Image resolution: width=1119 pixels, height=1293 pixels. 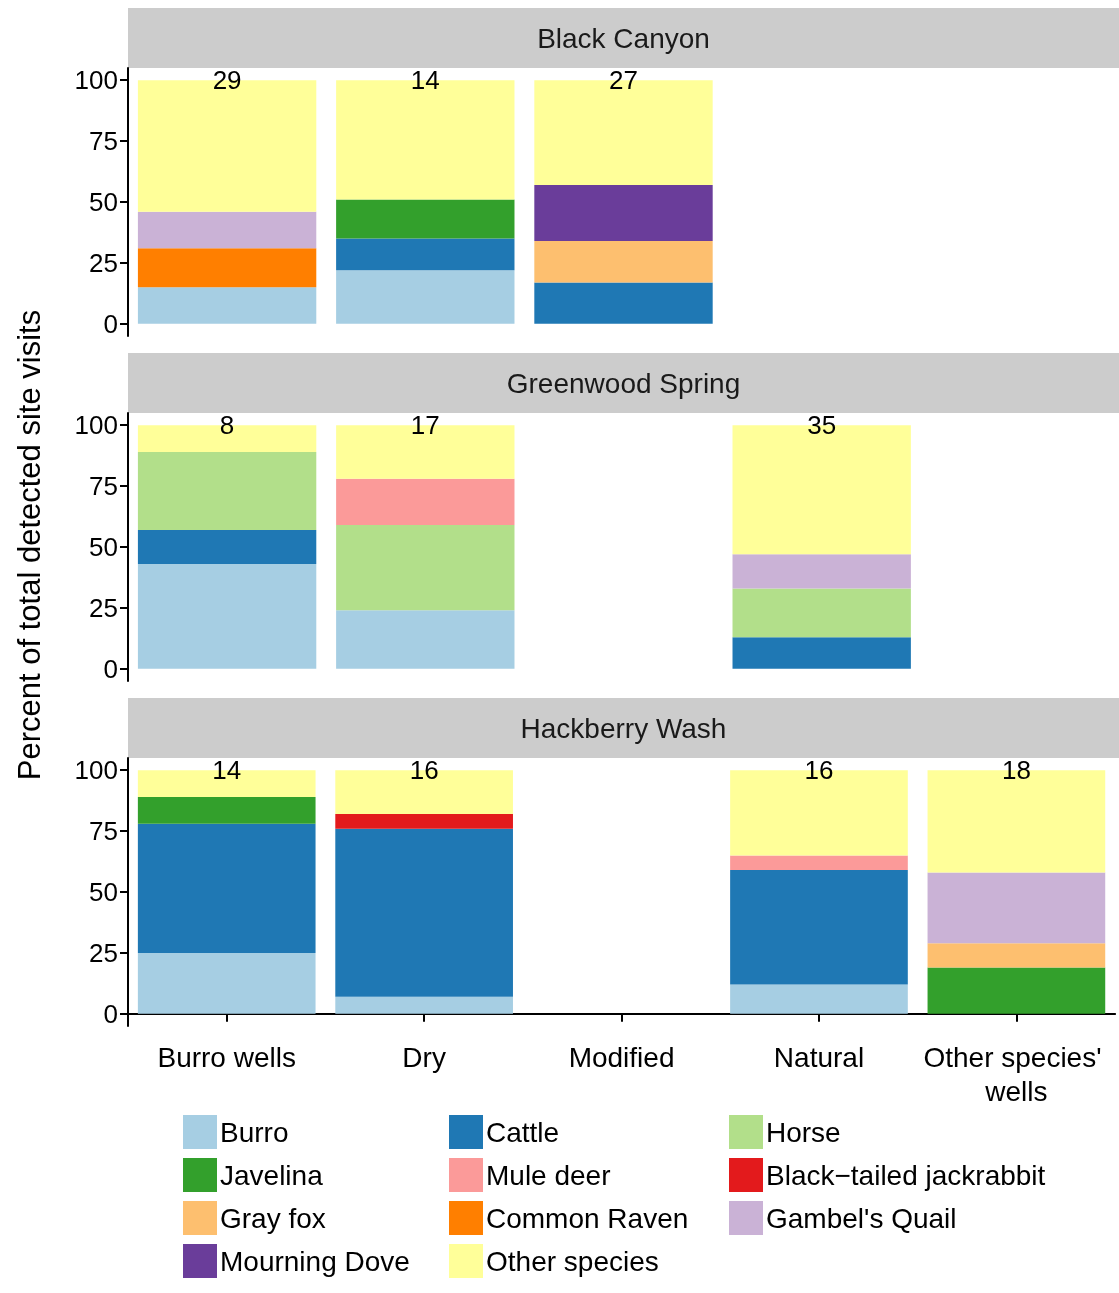 What do you see at coordinates (425, 425) in the screenshot?
I see `annotation: 17` at bounding box center [425, 425].